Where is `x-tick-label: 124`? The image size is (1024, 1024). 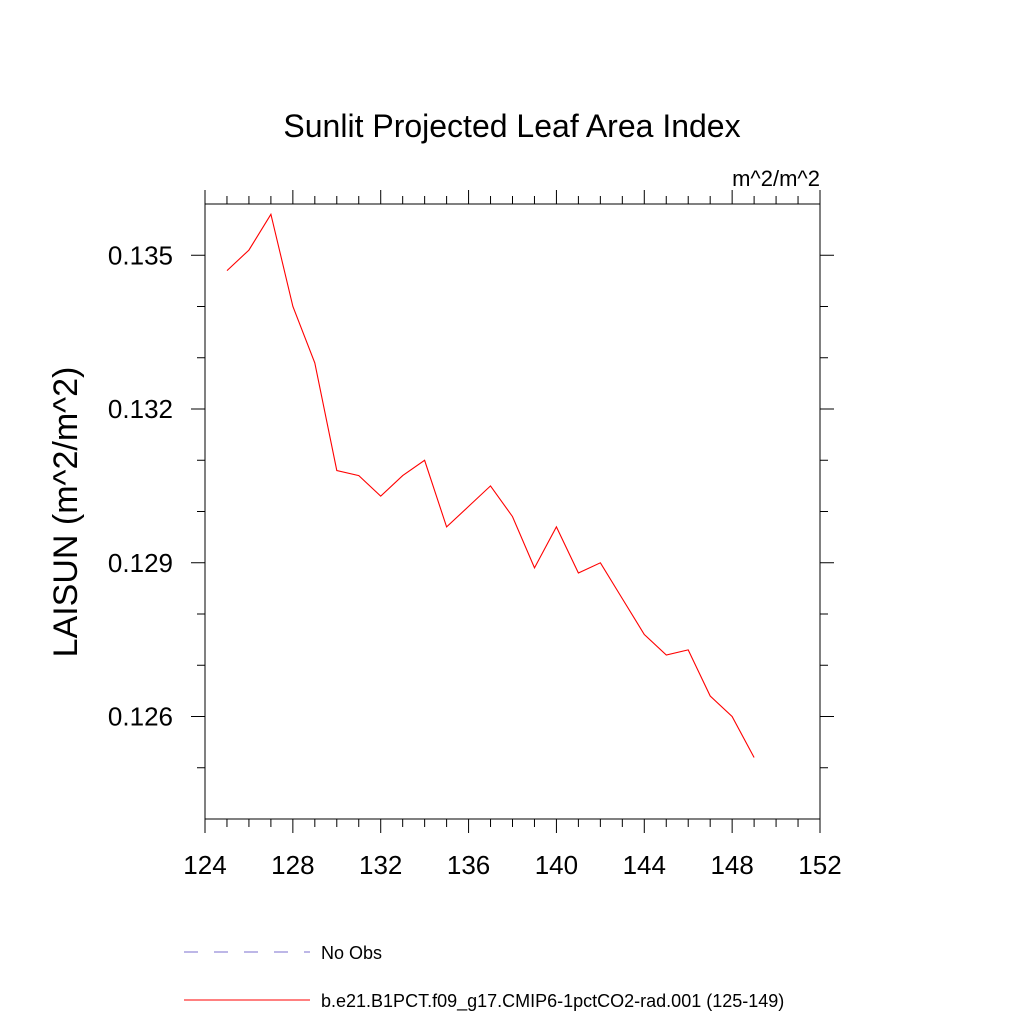
x-tick-label: 124 is located at coordinates (204, 865).